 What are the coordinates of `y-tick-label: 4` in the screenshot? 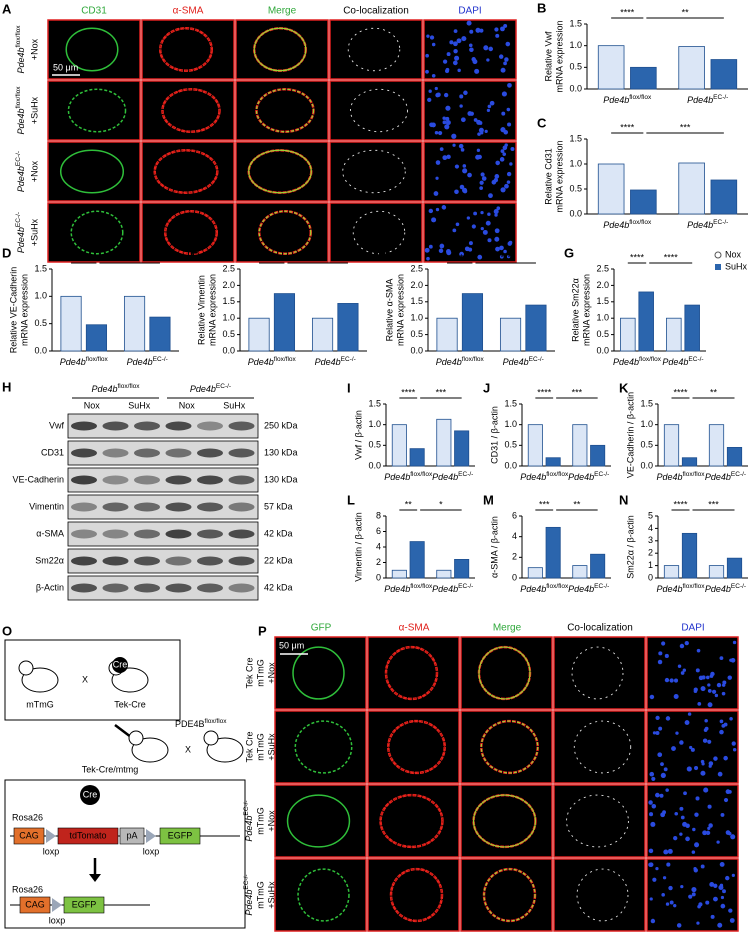 It's located at (650, 528).